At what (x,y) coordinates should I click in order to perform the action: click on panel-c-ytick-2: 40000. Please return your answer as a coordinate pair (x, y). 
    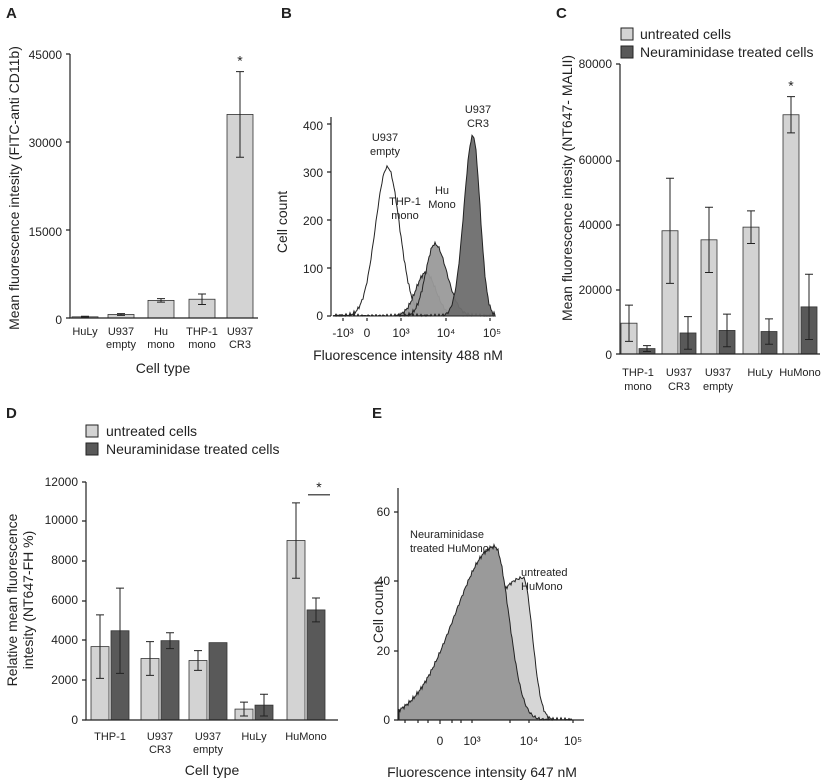
    Looking at the image, I should click on (596, 225).